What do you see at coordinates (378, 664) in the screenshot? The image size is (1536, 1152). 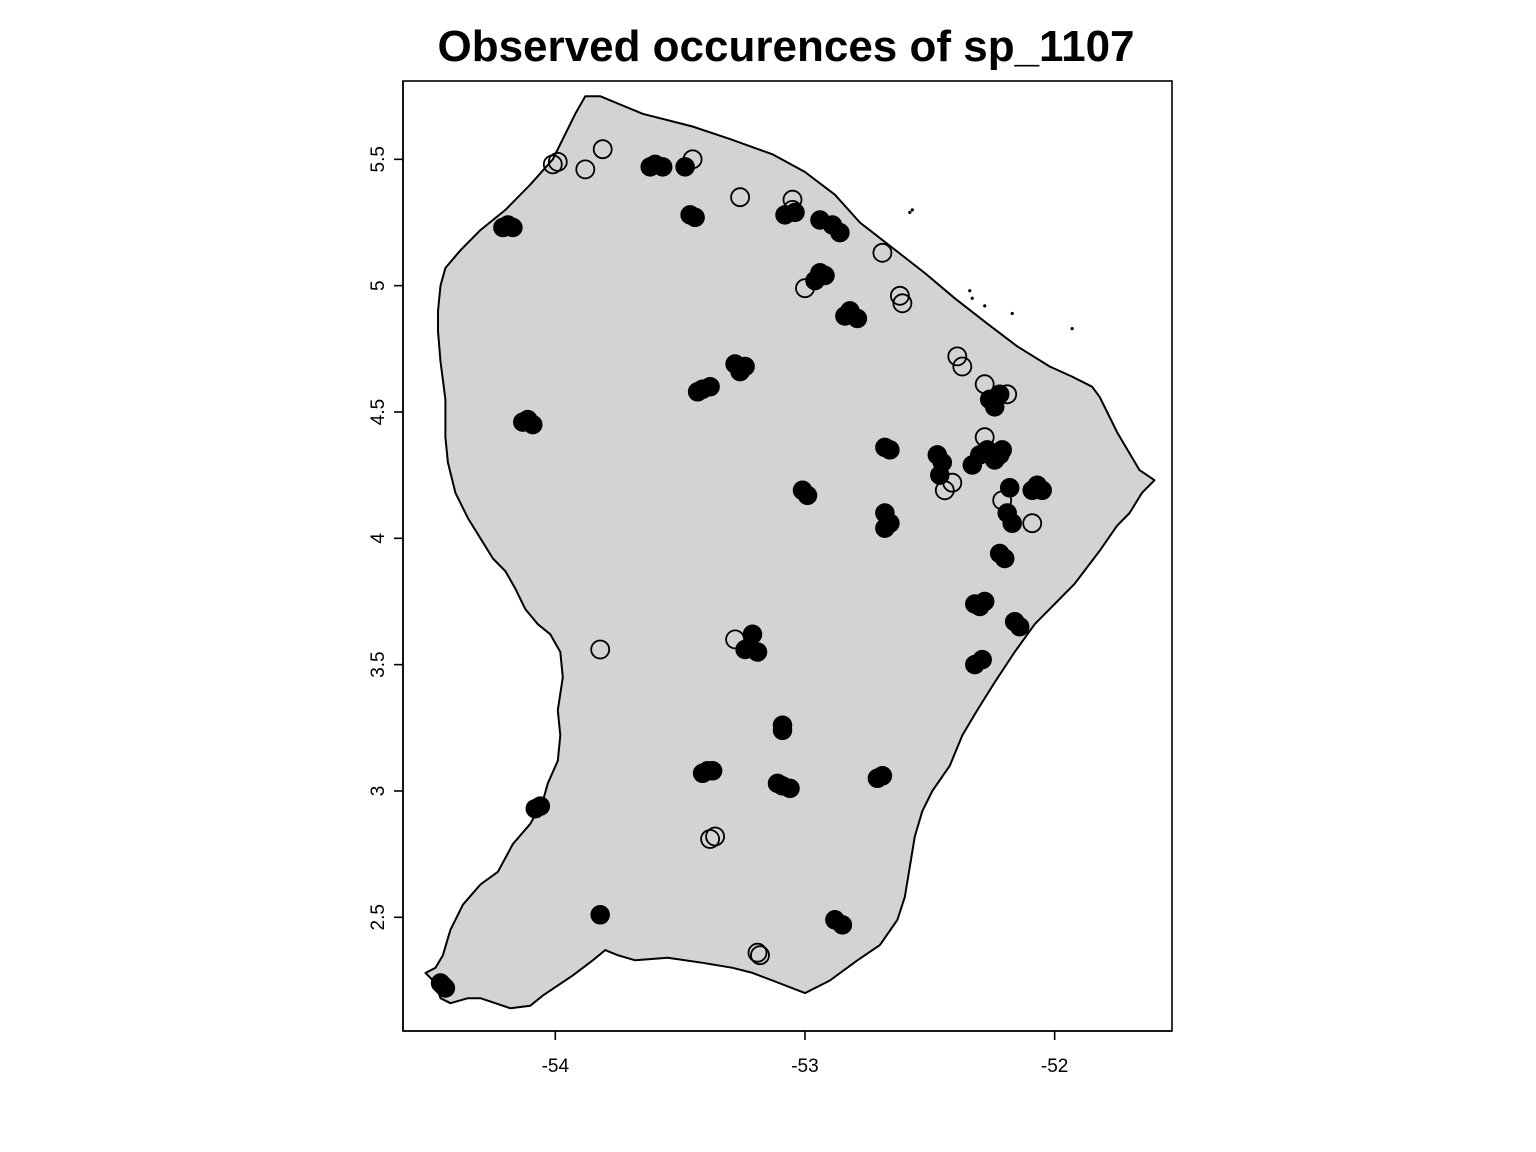 I see `y-tick-label: 3.5` at bounding box center [378, 664].